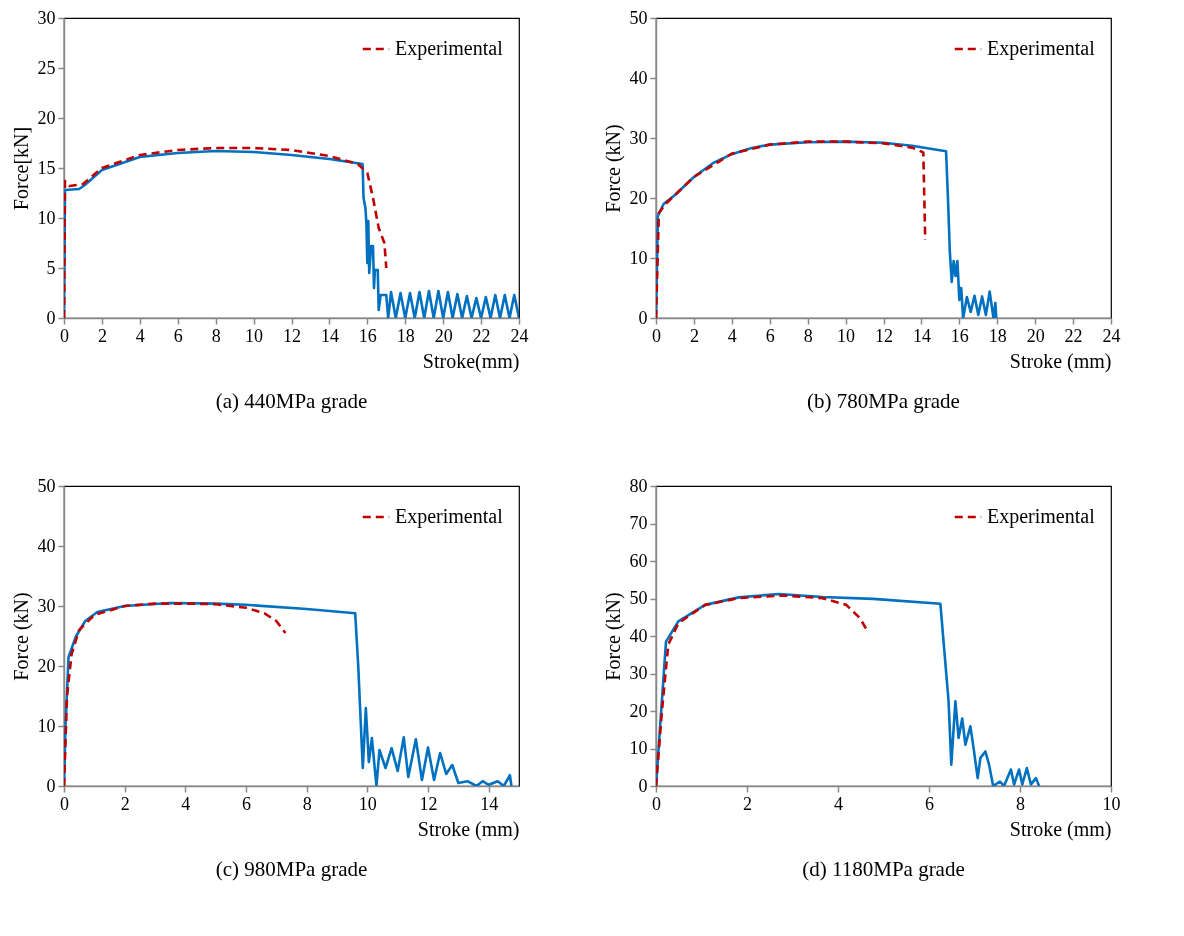  Describe the element at coordinates (638, 485) in the screenshot. I see `y-tick-label: 80` at that location.